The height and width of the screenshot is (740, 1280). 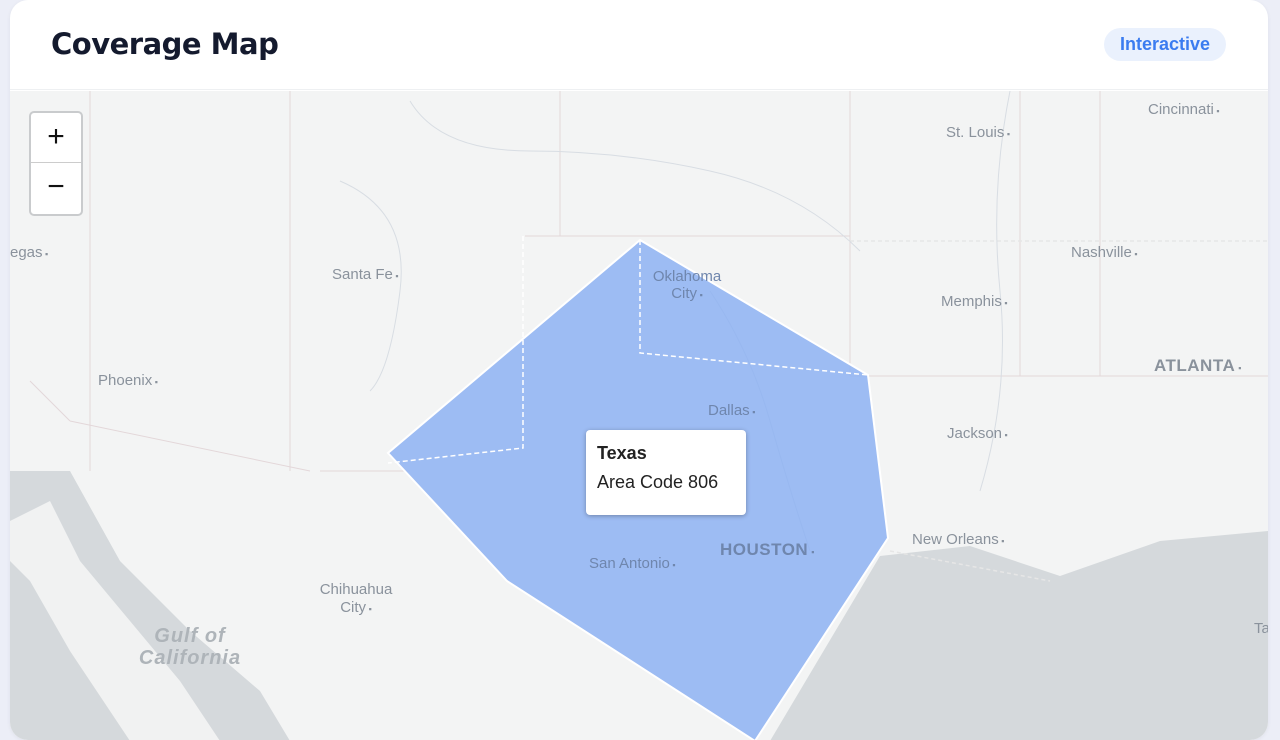 I want to click on tooltip-subtitle: Area Code 806, so click(x=658, y=482).